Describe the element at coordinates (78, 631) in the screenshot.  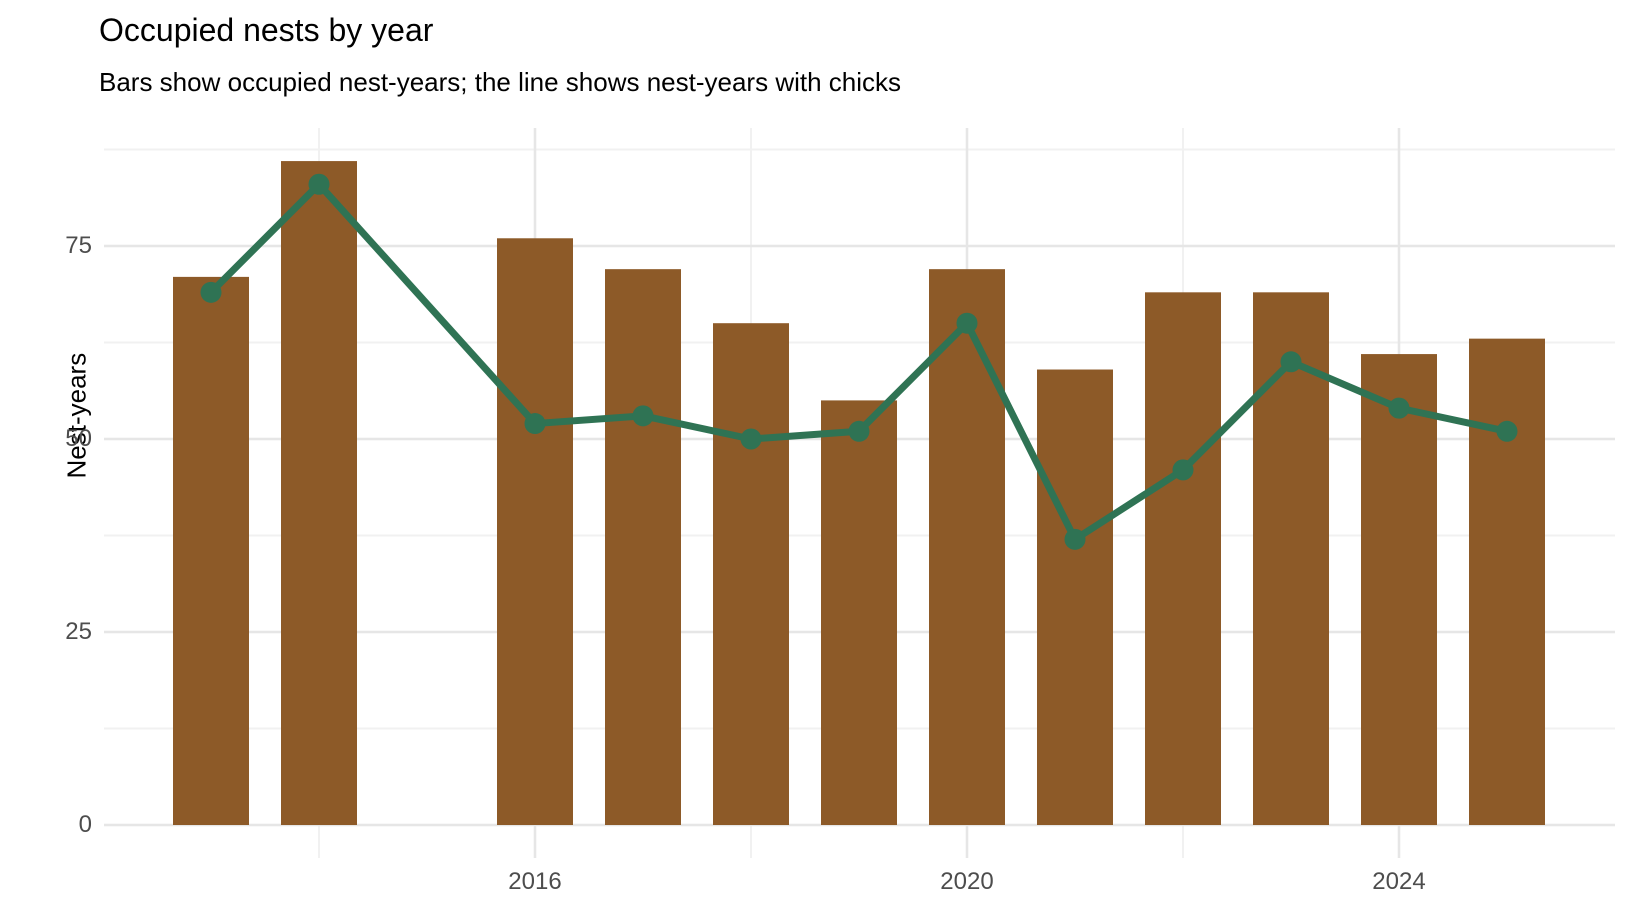
I see `y-tick-label-25: 25` at that location.